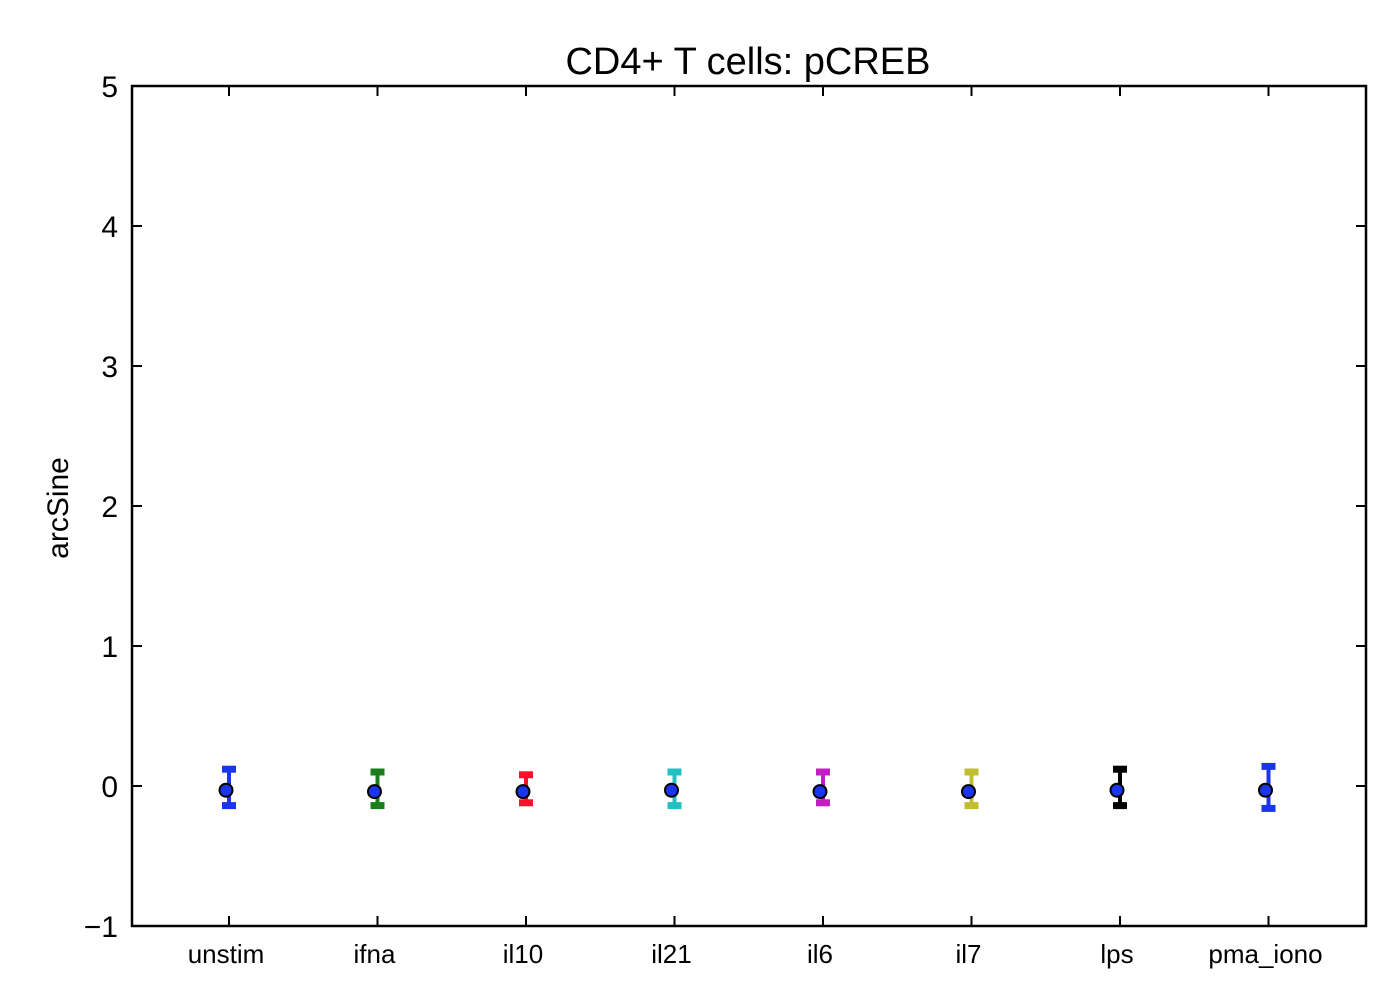  Describe the element at coordinates (747, 787) in the screenshot. I see `data-marks` at that location.